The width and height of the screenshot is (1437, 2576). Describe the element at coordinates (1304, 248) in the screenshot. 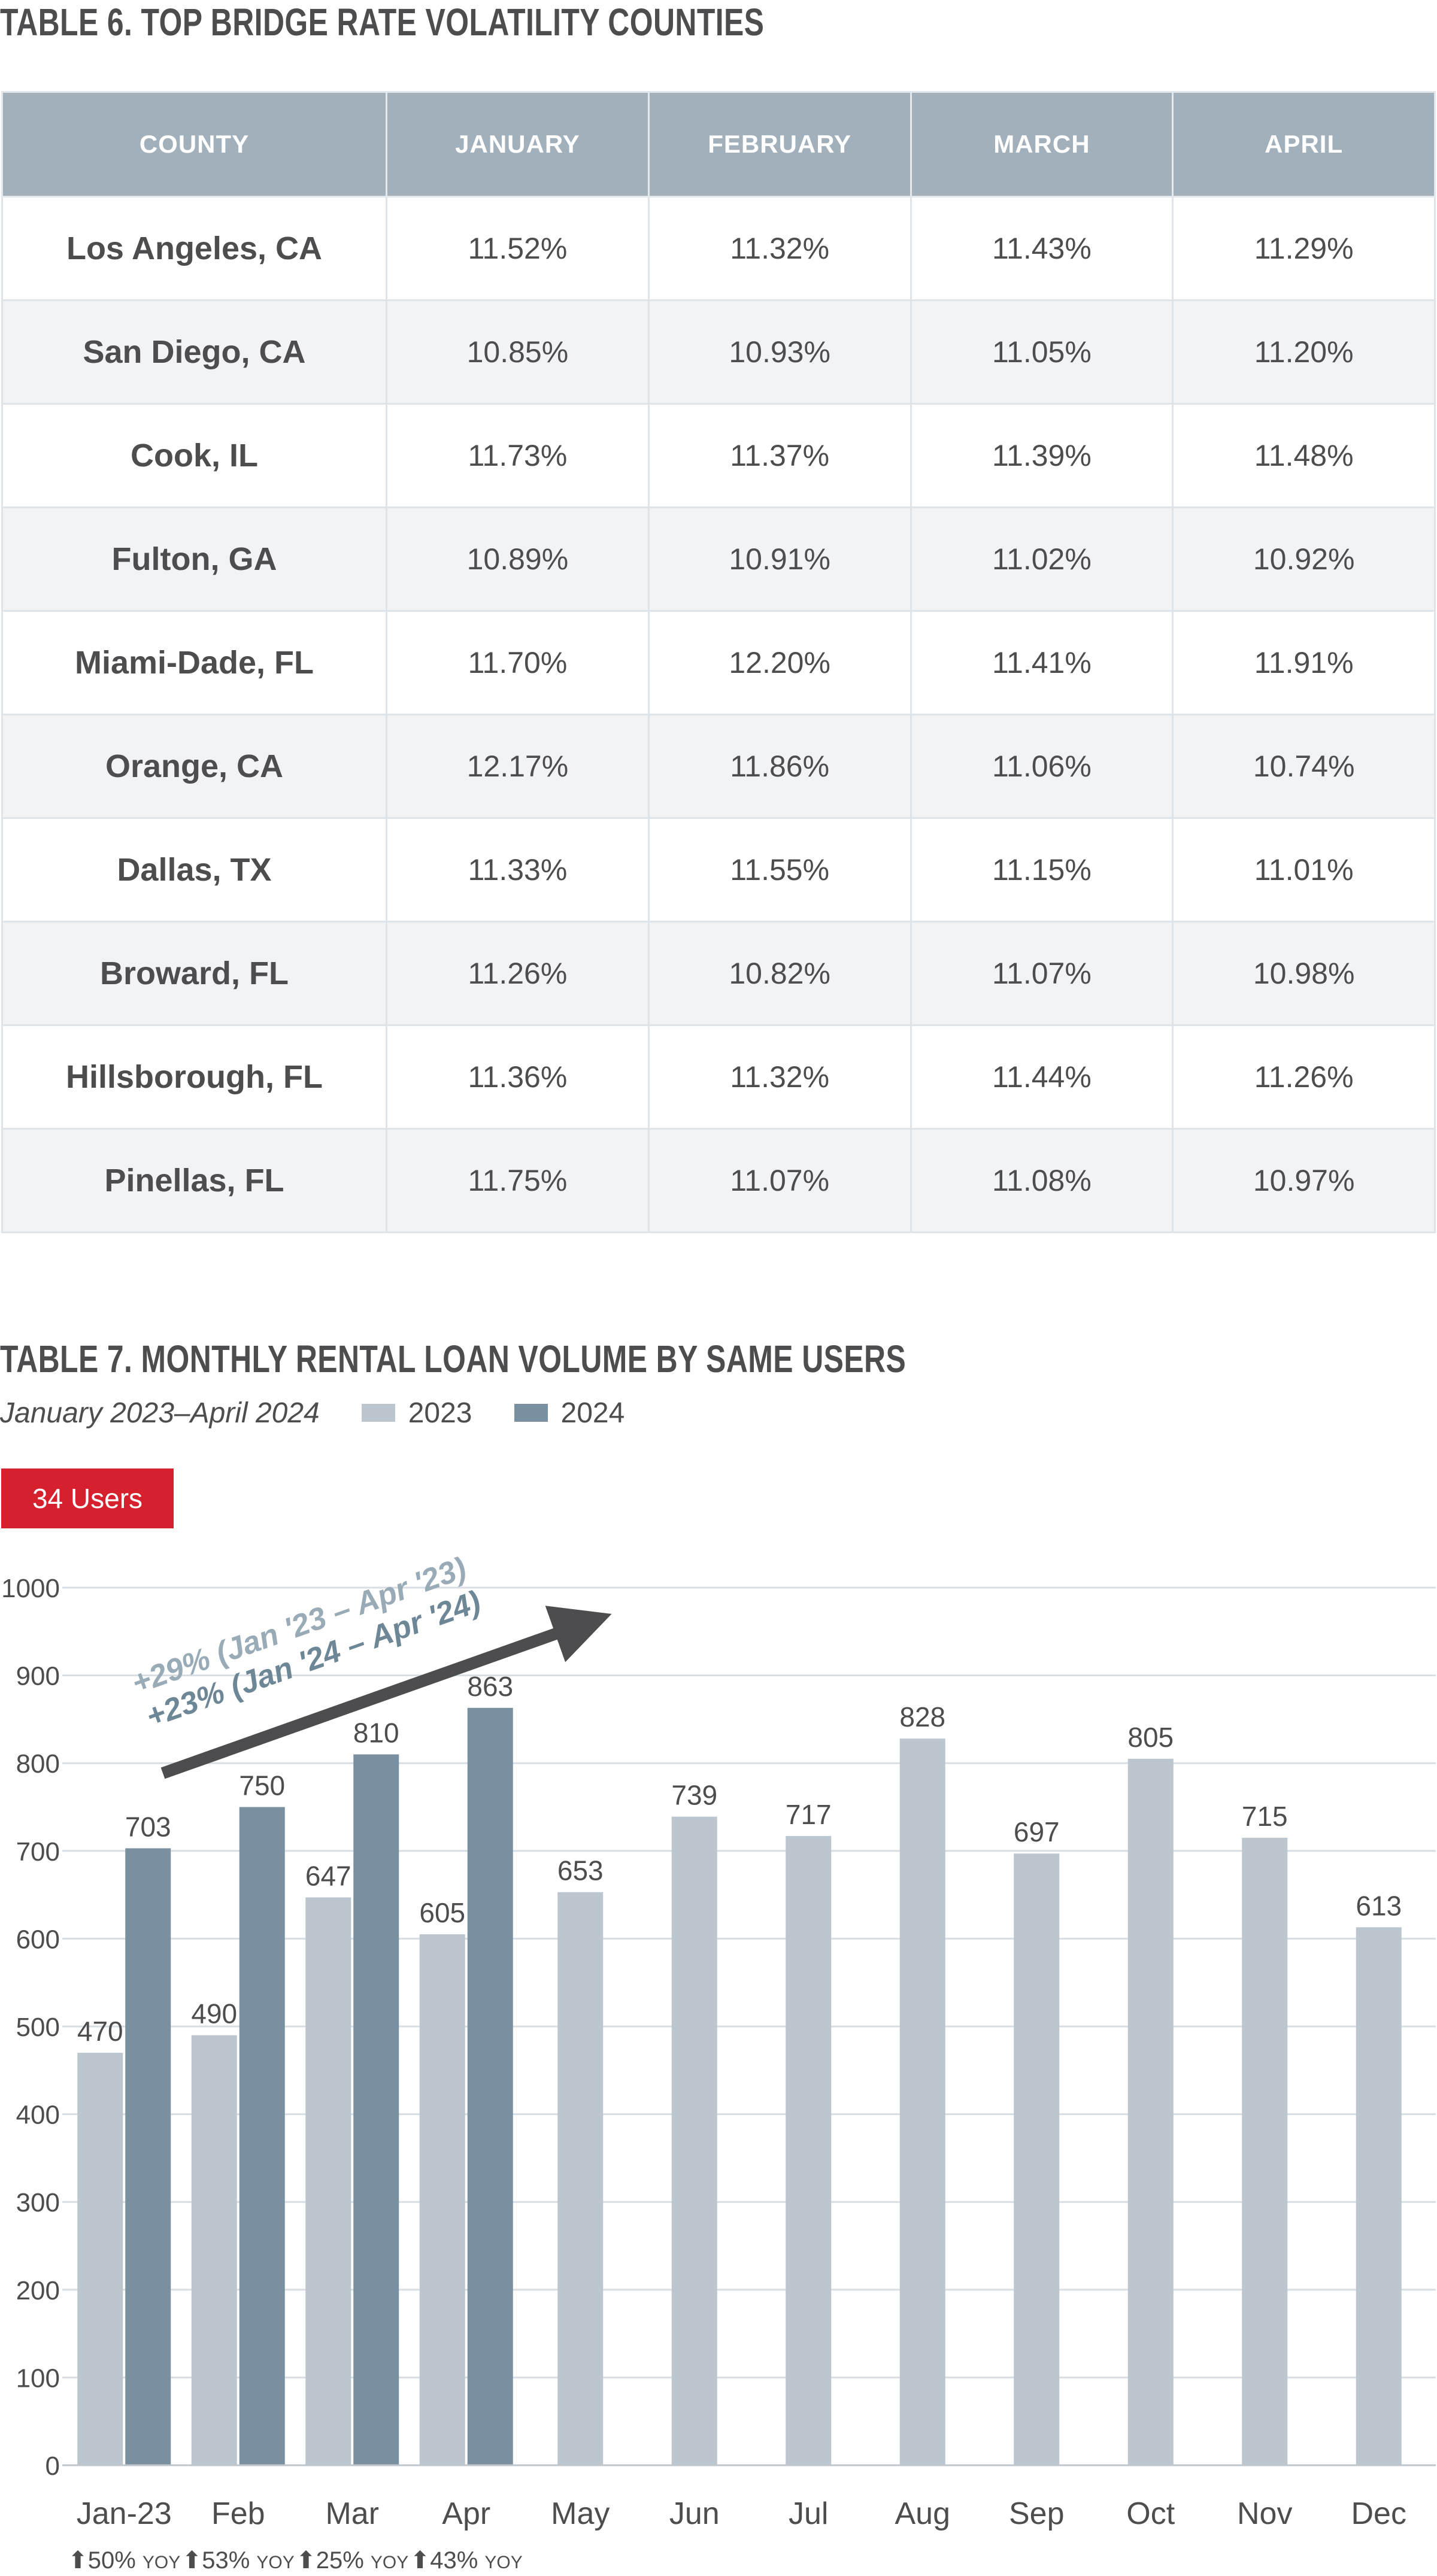

I see `rate-cell: 11.29%` at that location.